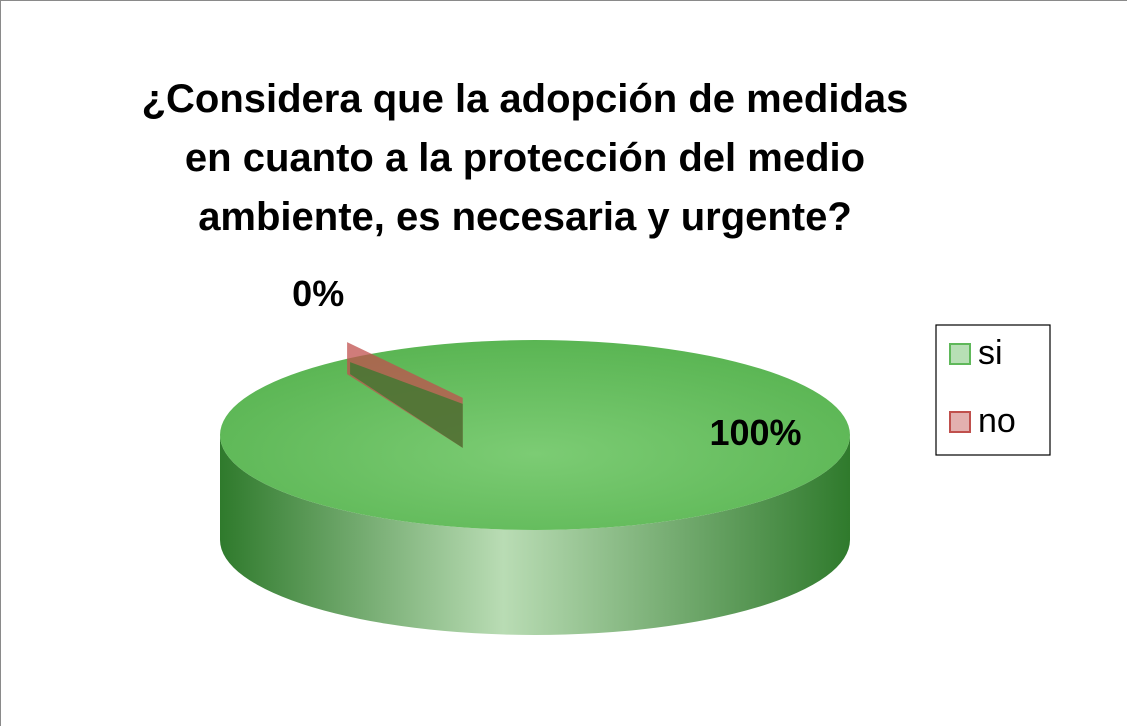 This screenshot has width=1128, height=727. I want to click on data-label: 0%, so click(318, 293).